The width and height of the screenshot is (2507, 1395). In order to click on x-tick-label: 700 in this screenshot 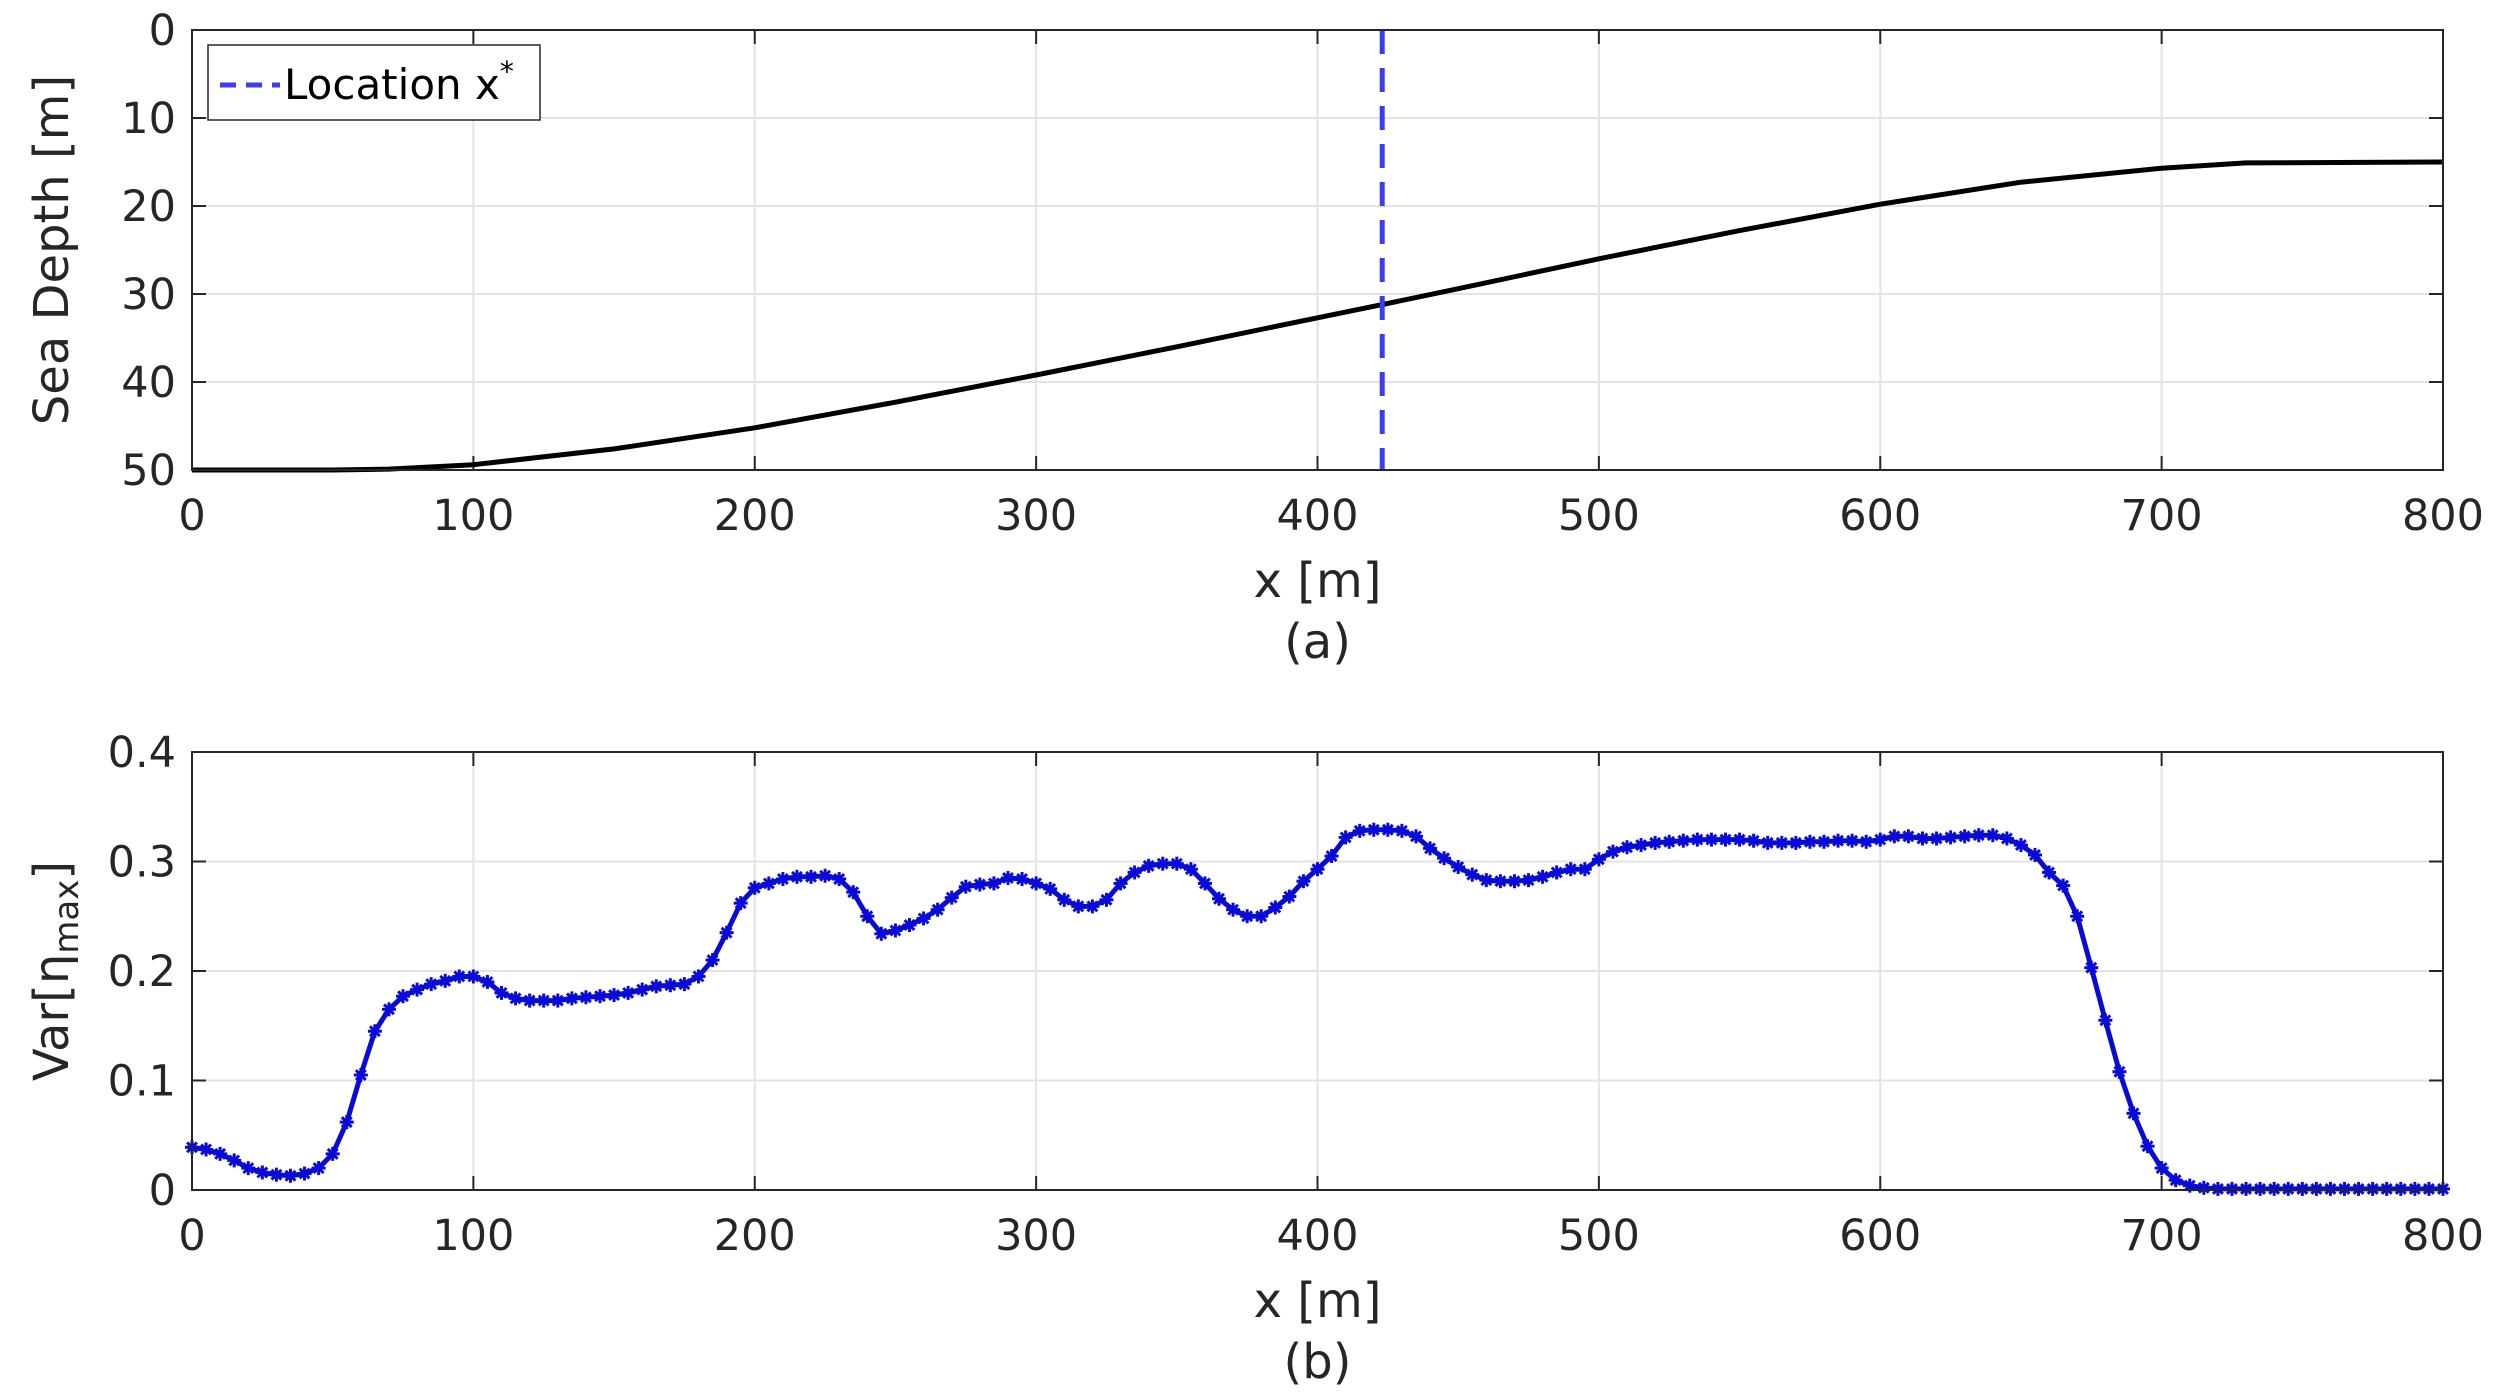, I will do `click(2162, 1236)`.